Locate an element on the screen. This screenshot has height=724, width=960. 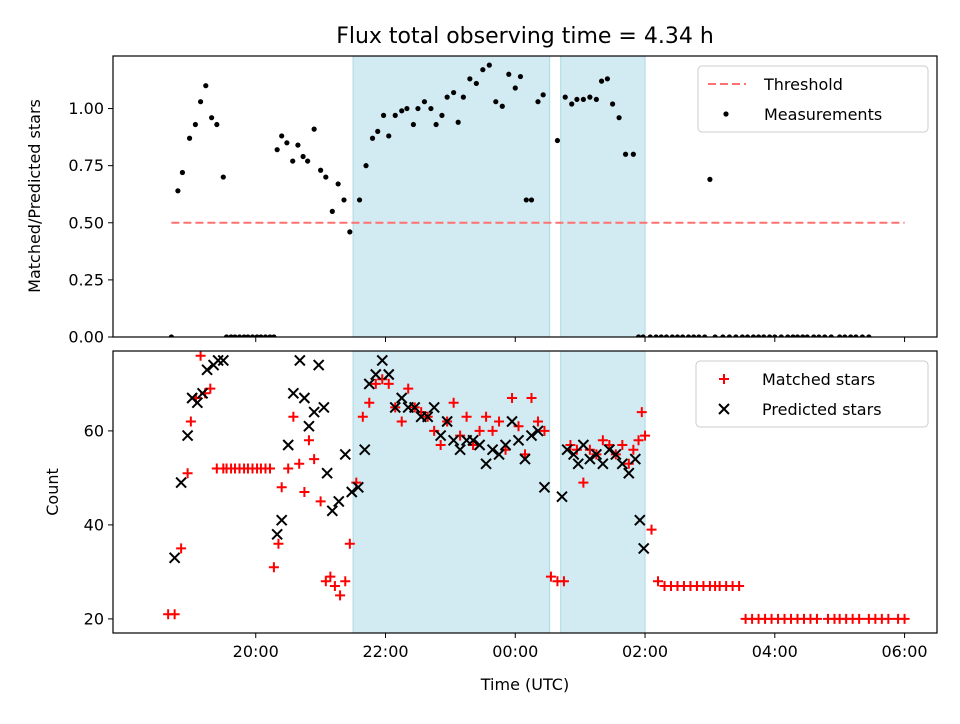
legend-label: Predicted stars is located at coordinates (822, 409).